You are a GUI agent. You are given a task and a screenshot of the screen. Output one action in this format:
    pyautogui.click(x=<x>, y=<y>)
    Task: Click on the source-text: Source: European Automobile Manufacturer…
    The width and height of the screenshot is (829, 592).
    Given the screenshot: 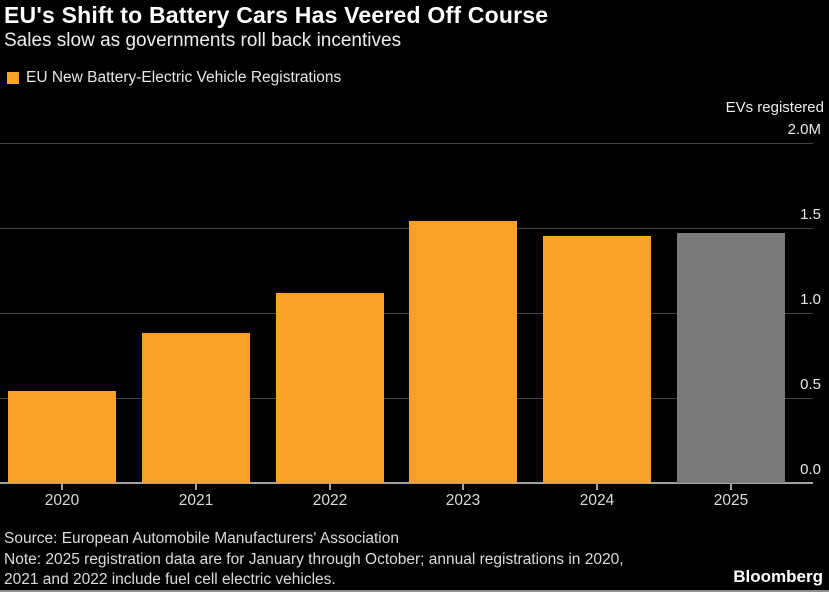 What is the action you would take?
    pyautogui.click(x=201, y=538)
    